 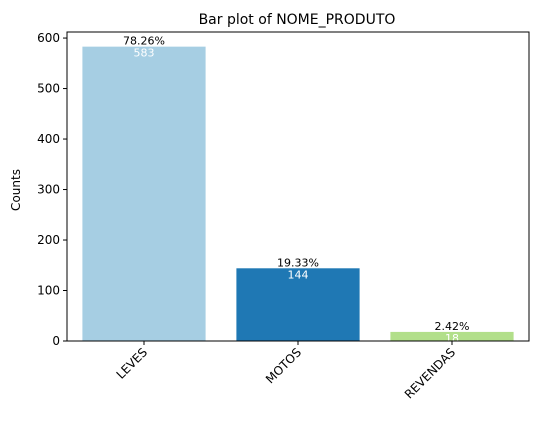 What do you see at coordinates (48, 89) in the screenshot?
I see `y-tick-label: 500` at bounding box center [48, 89].